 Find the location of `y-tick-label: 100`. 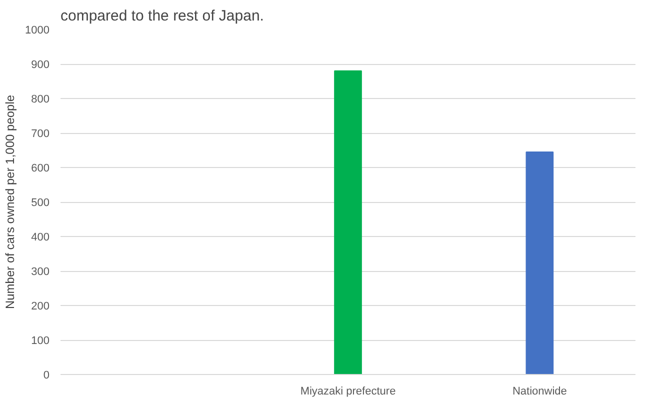

y-tick-label: 100 is located at coordinates (40, 341).